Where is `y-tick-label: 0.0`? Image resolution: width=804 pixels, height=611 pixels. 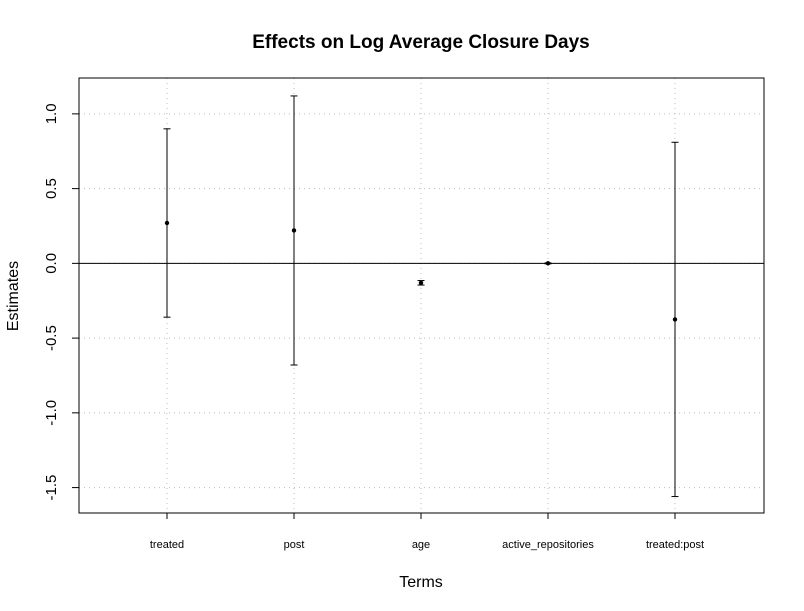
y-tick-label: 0.0 is located at coordinates (51, 263).